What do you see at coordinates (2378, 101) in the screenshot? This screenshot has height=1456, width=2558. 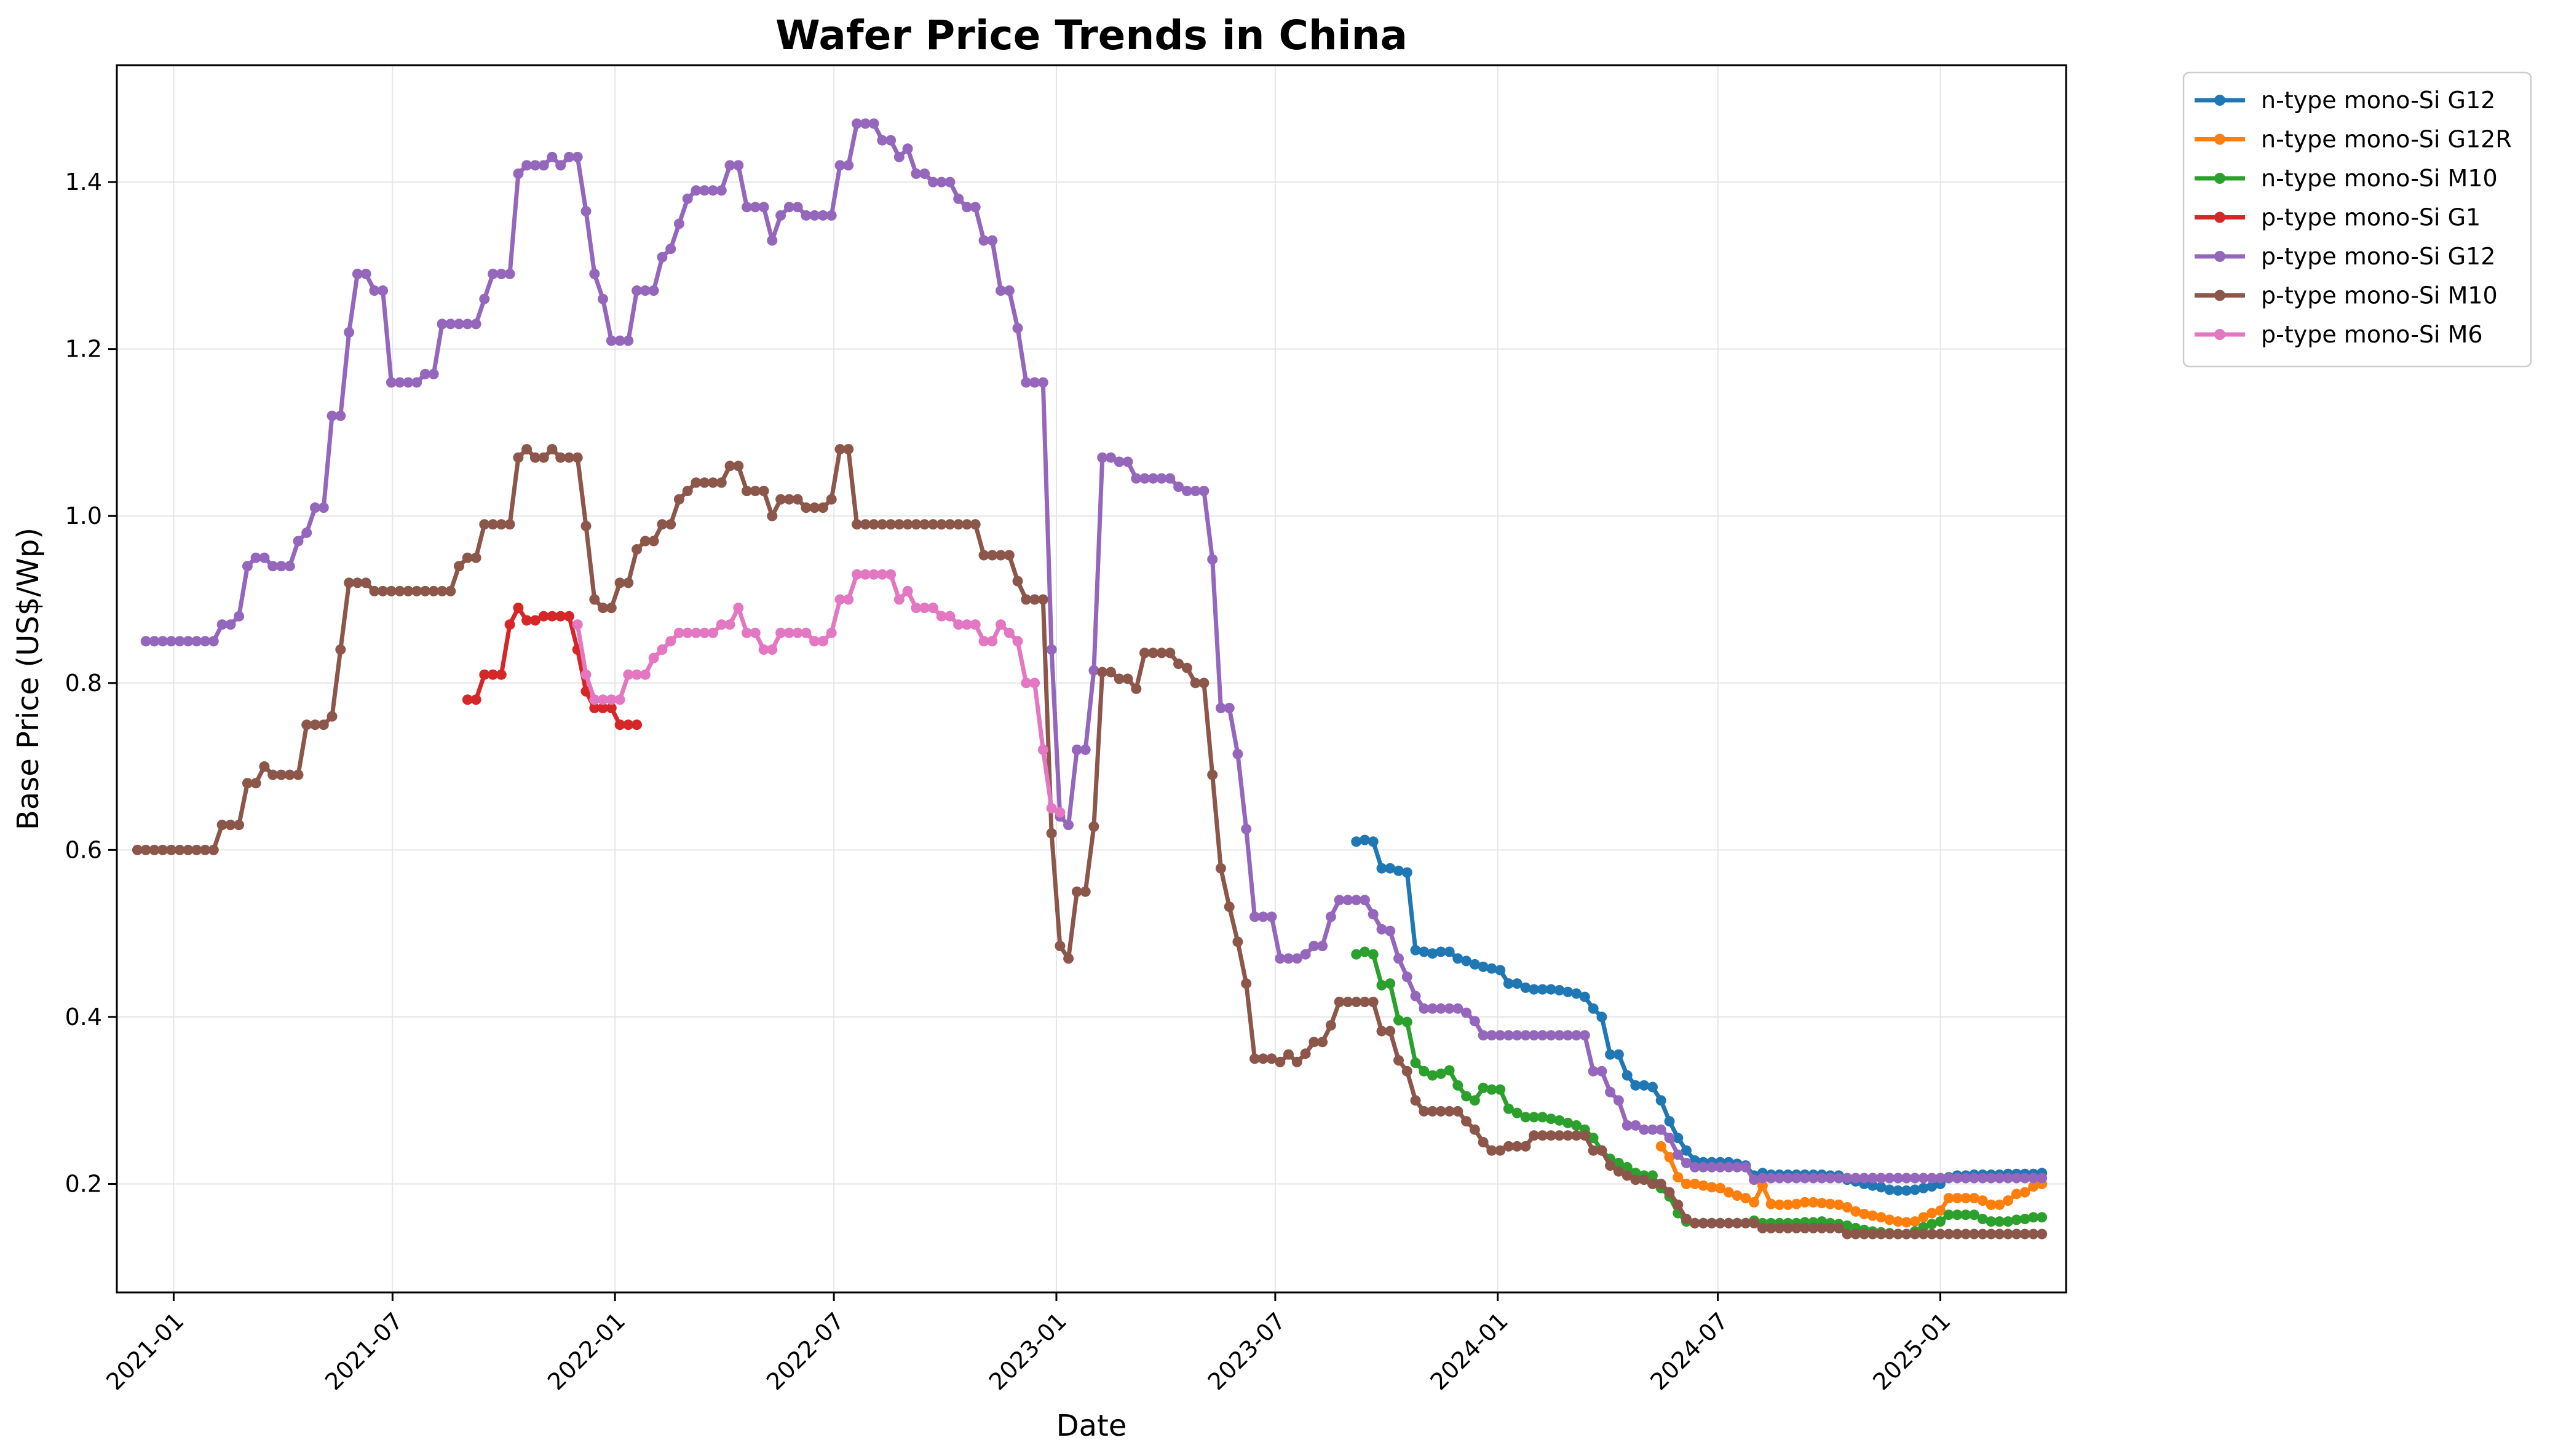 I see `legend-entry-label: n-type mono-Si G12` at bounding box center [2378, 101].